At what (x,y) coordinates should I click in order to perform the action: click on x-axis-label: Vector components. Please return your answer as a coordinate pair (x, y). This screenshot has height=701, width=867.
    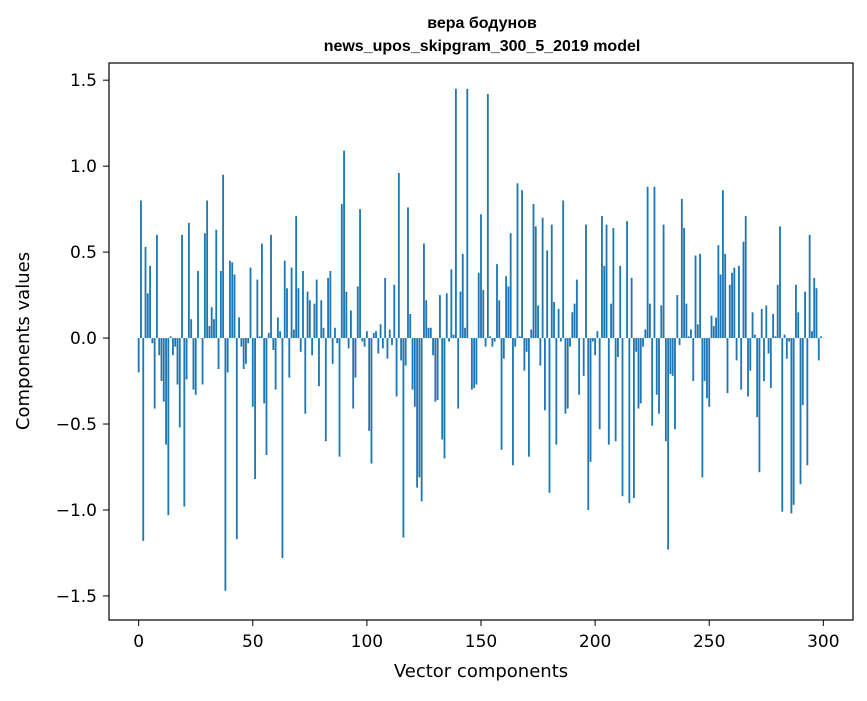
    Looking at the image, I should click on (481, 671).